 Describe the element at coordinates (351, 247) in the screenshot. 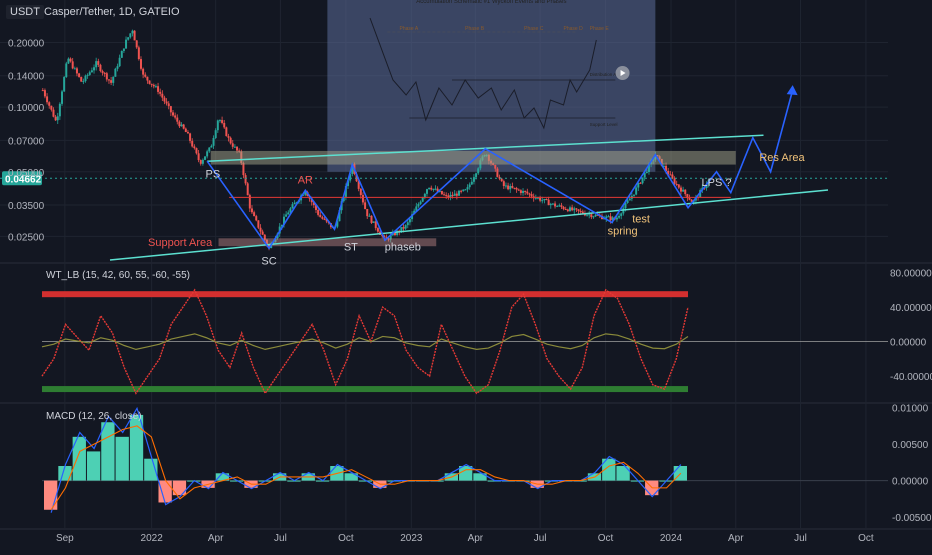

I see `annotation-st: ST` at that location.